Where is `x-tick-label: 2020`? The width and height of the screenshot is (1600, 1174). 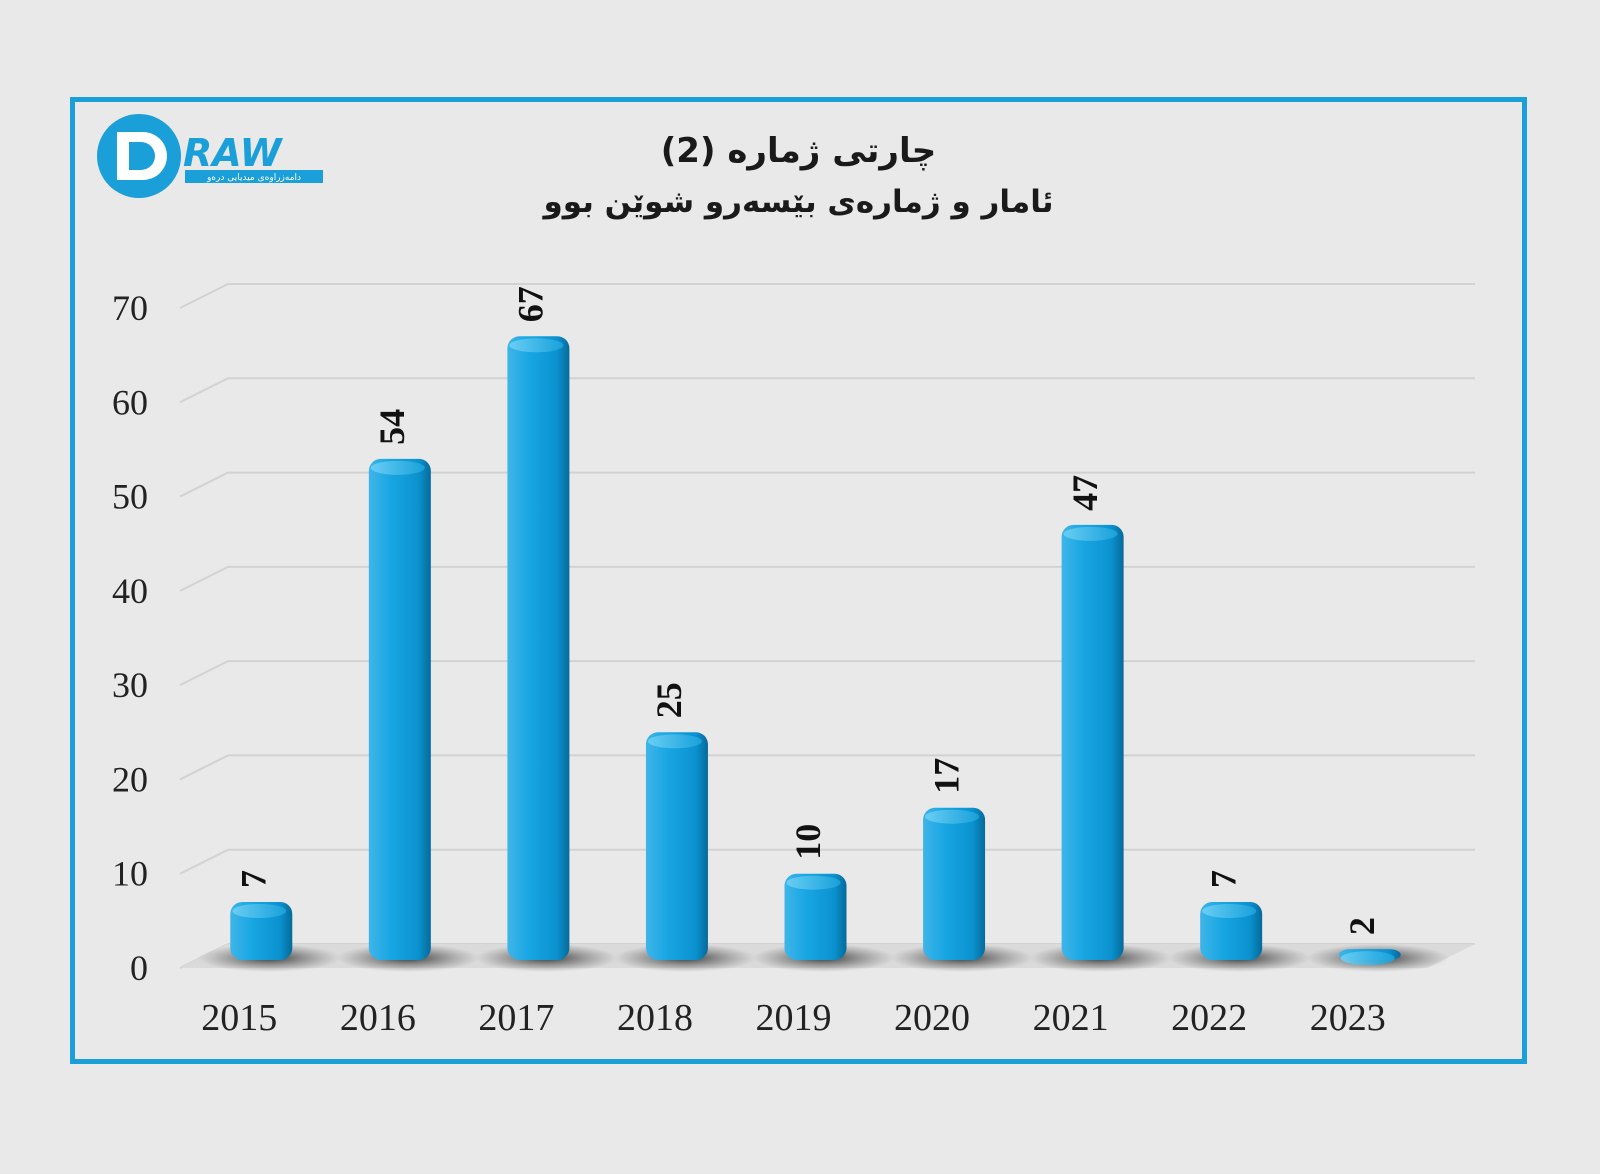
x-tick-label: 2020 is located at coordinates (932, 1018).